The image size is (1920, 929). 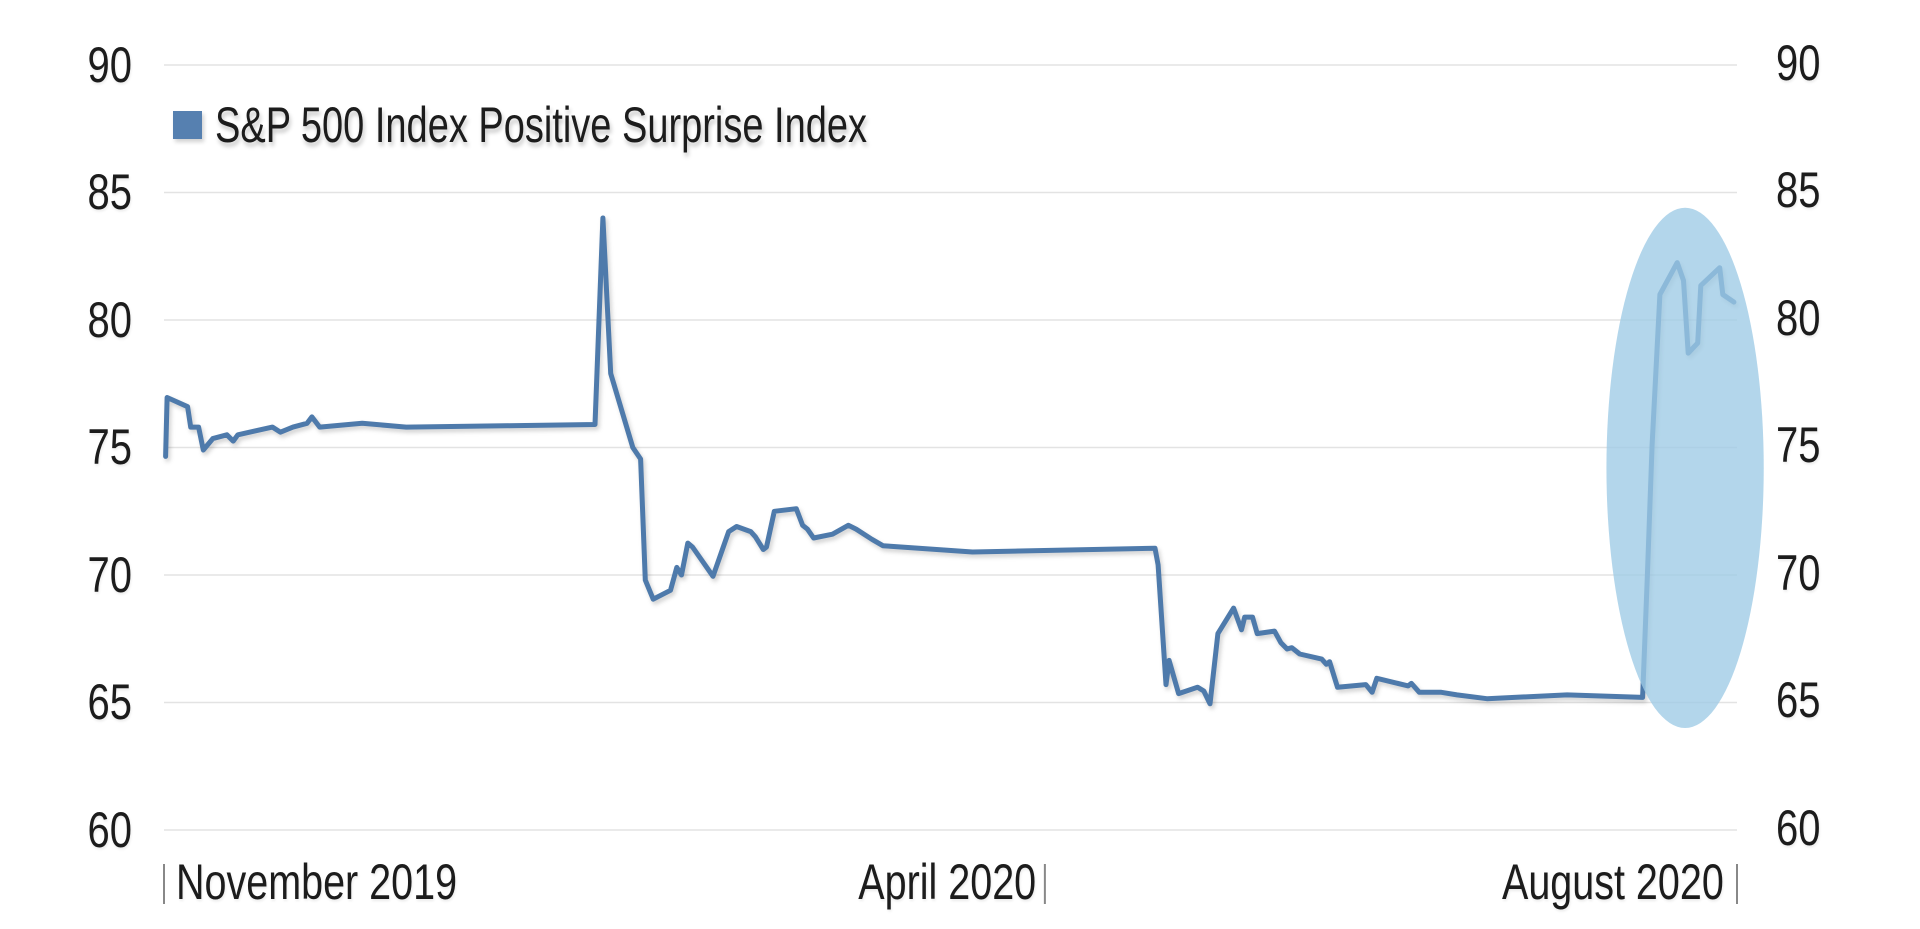 I want to click on x-tick-label-april-2020: April 2020, so click(x=947, y=882).